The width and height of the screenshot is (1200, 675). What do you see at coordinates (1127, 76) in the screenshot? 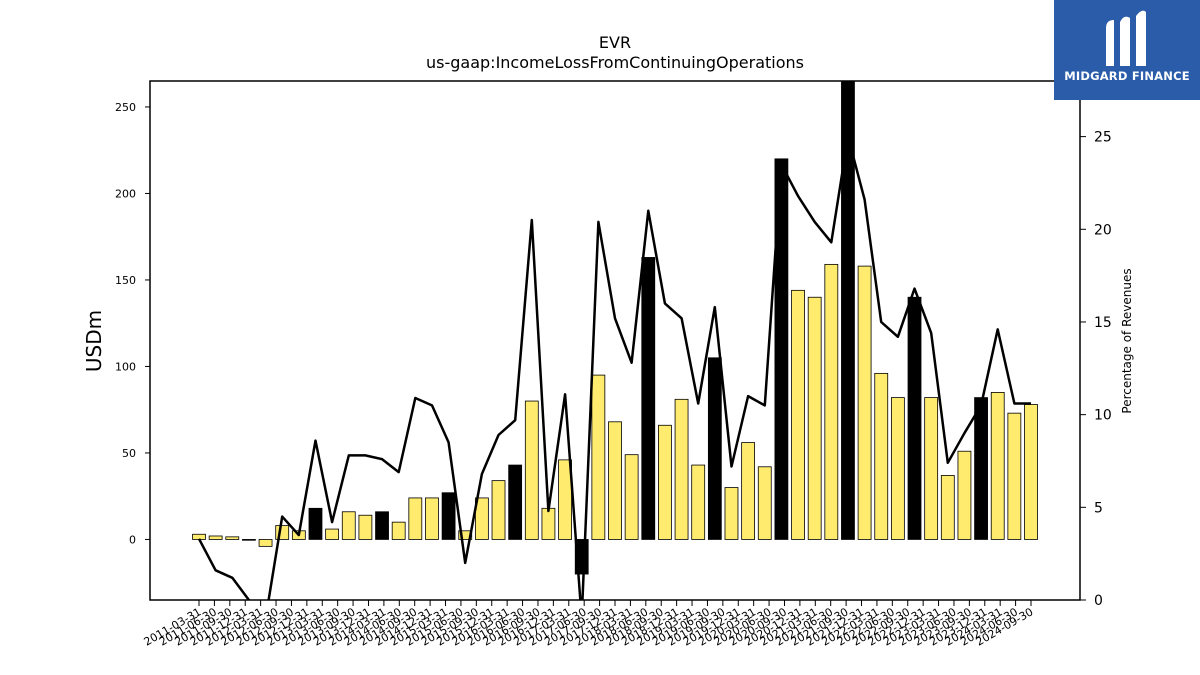
I see `brand-name: MIDGARD FINANCE` at bounding box center [1127, 76].